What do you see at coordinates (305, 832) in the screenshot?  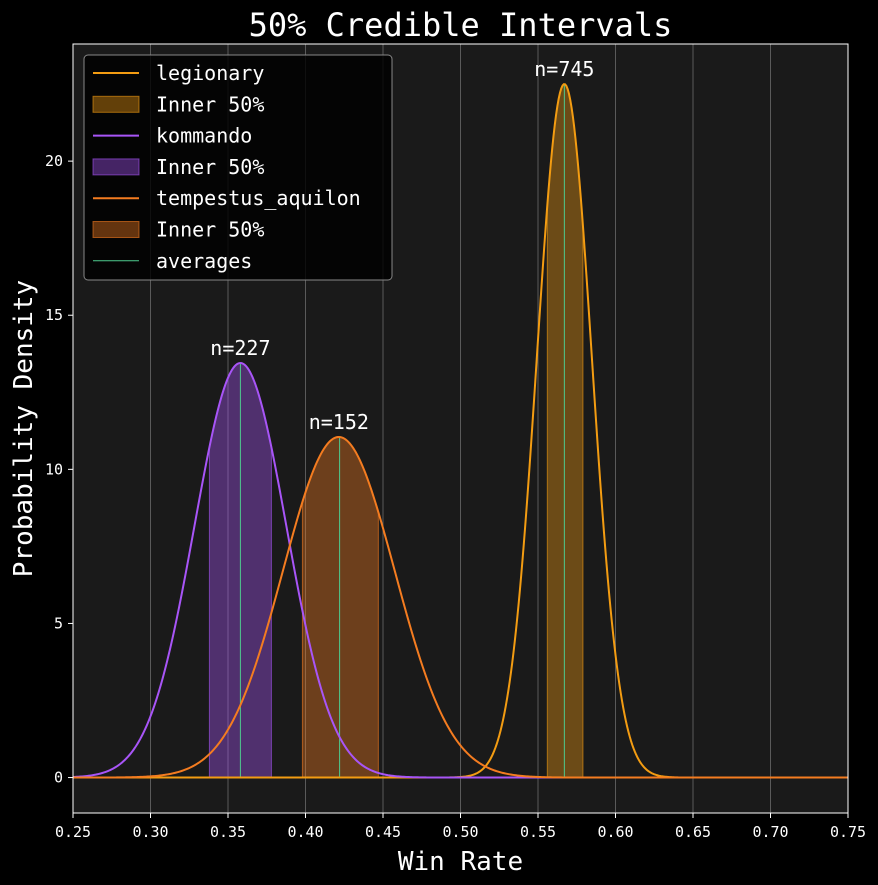 I see `x-tick-label: 0.40` at bounding box center [305, 832].